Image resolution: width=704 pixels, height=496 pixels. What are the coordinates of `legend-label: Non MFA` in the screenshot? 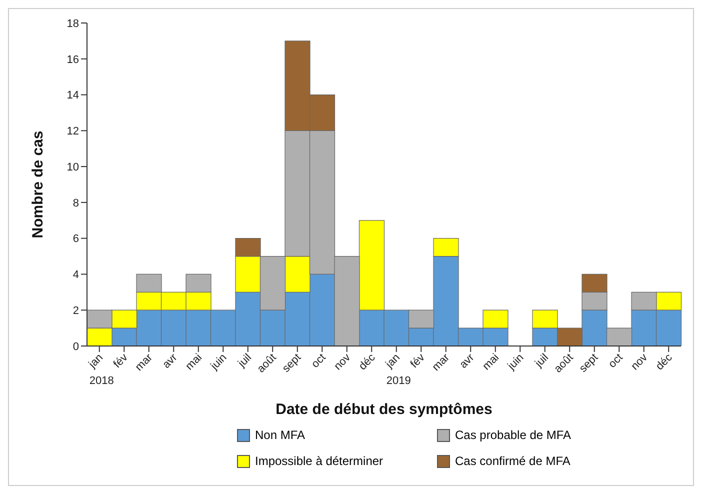 It's located at (280, 435).